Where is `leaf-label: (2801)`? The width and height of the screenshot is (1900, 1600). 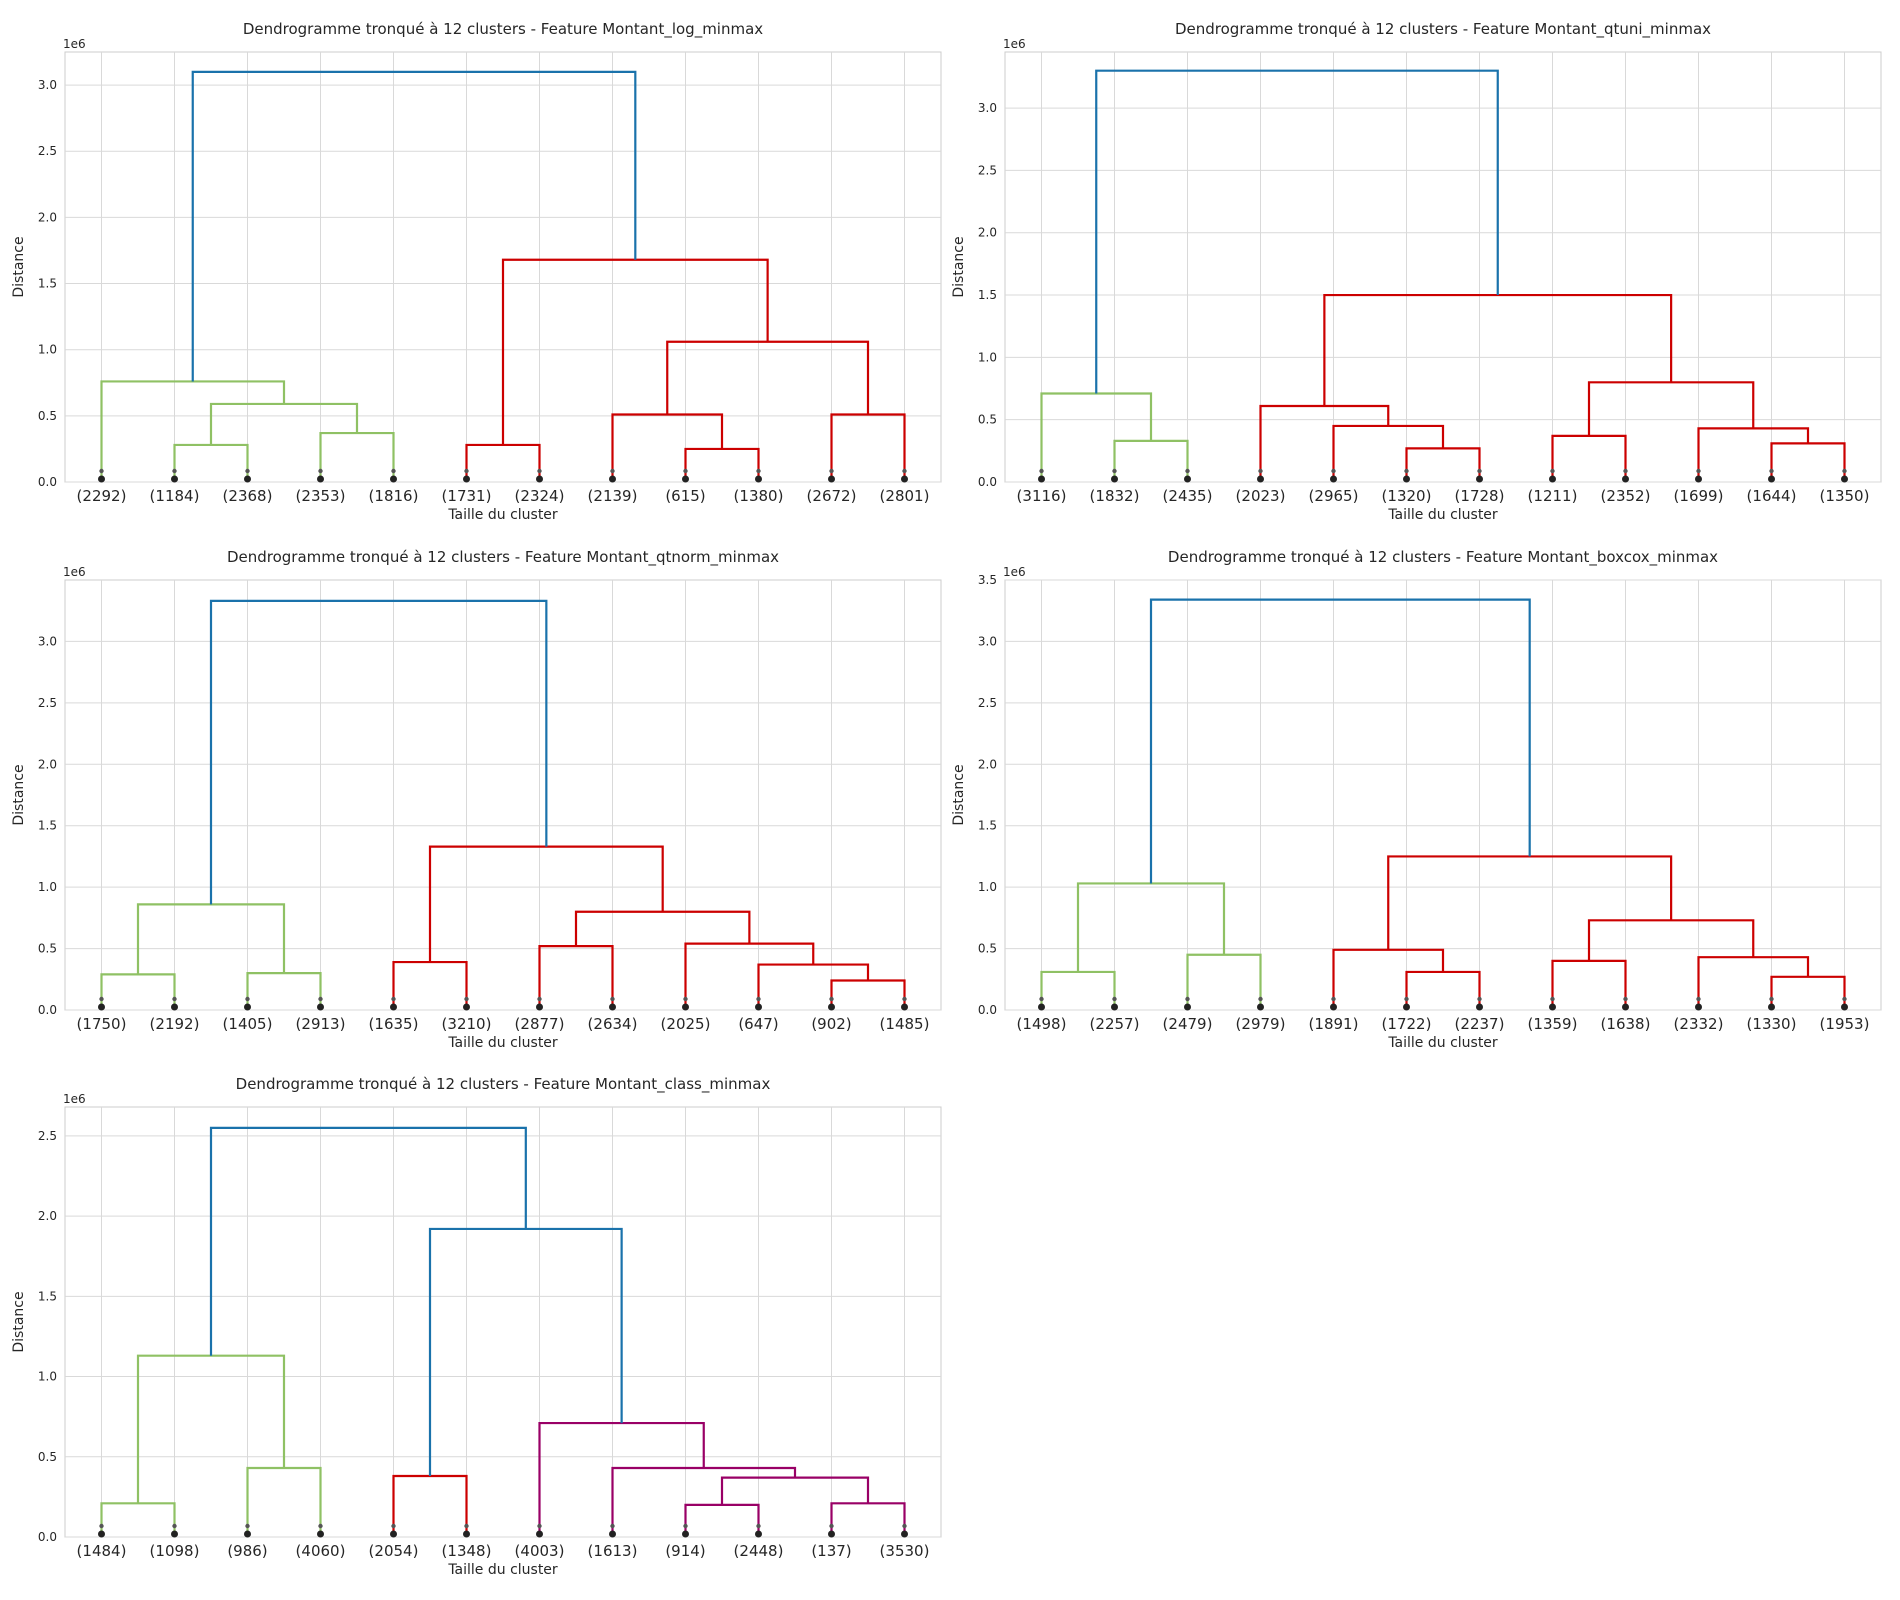
leaf-label: (2801) is located at coordinates (905, 496).